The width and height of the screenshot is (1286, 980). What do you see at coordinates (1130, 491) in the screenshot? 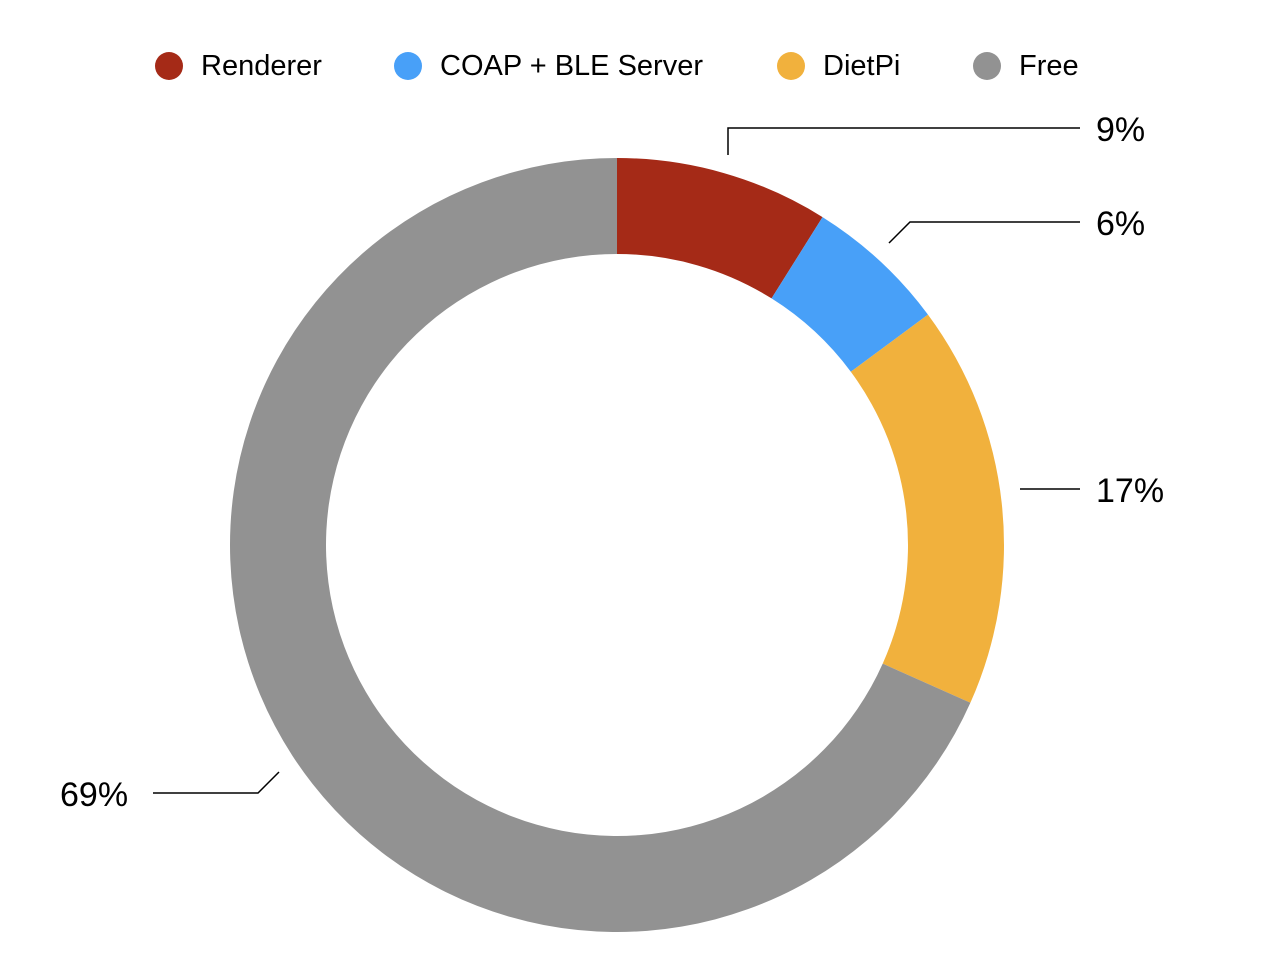
I see `data-label-dietpi: 17%` at bounding box center [1130, 491].